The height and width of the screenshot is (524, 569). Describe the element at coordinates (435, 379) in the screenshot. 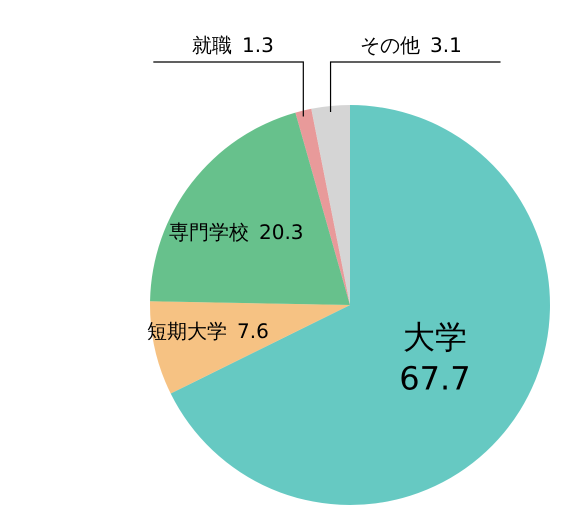

I see `data-label: 67.7` at that location.